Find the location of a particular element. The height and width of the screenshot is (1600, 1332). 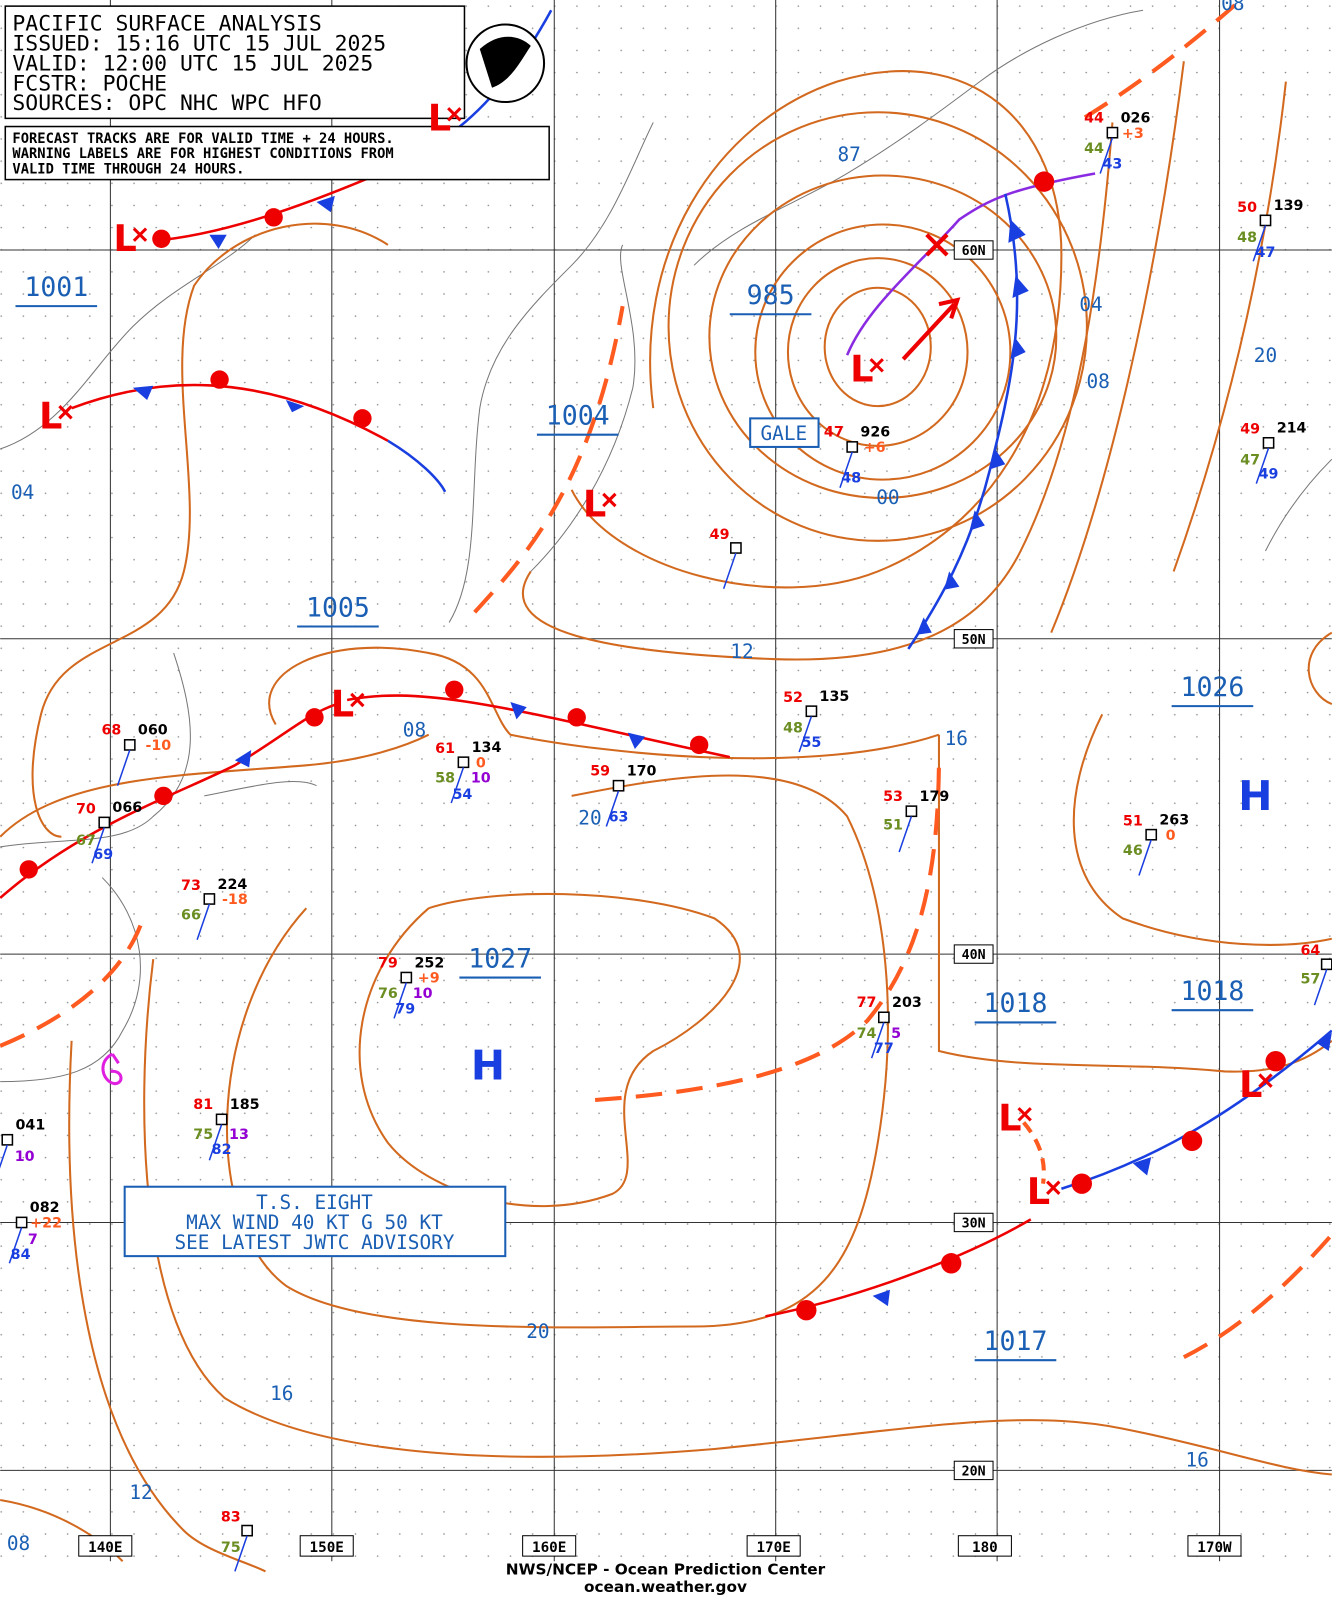

station-value: 83 is located at coordinates (231, 1517).